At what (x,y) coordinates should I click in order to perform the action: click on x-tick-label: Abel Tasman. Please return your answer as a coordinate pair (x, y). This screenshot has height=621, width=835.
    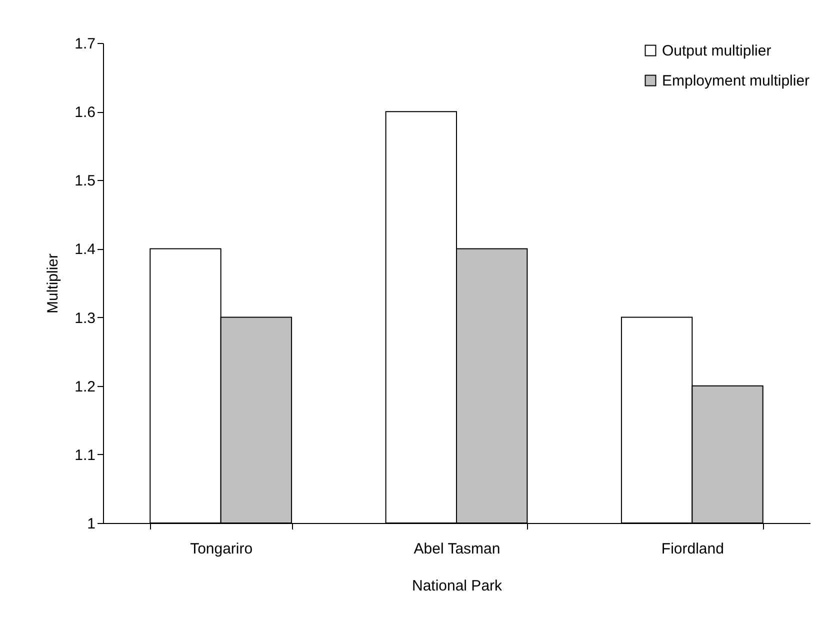
    Looking at the image, I should click on (457, 549).